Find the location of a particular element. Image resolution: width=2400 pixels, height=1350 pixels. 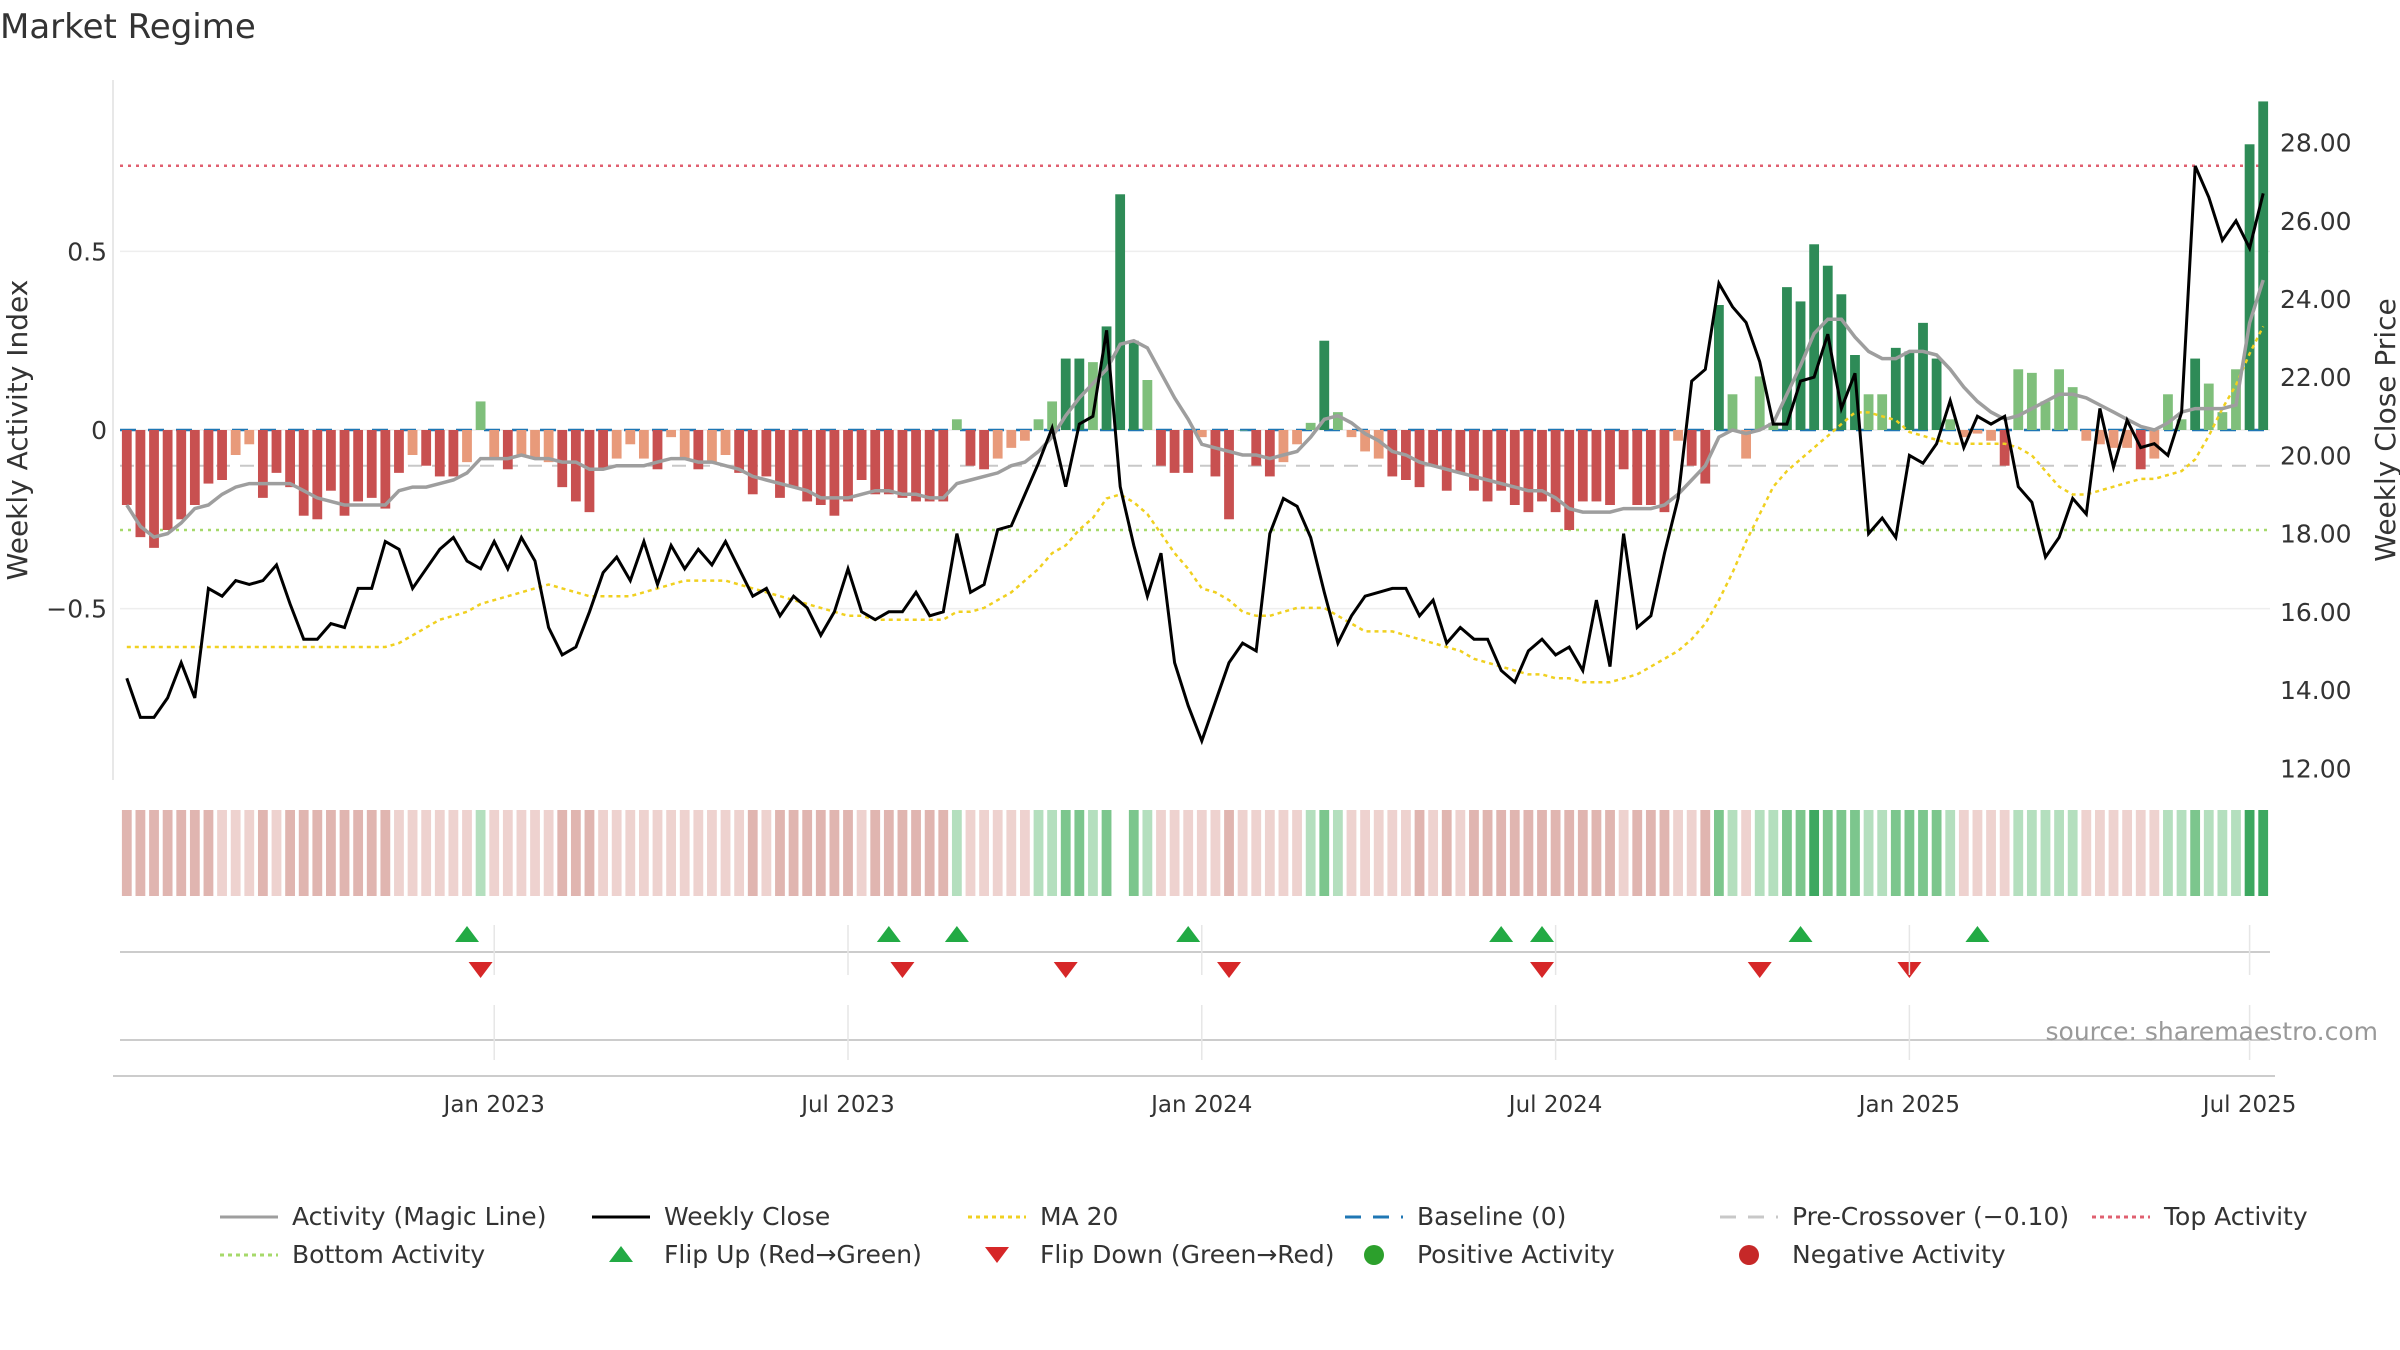

right-tick-label: 20.00 is located at coordinates (2316, 455).